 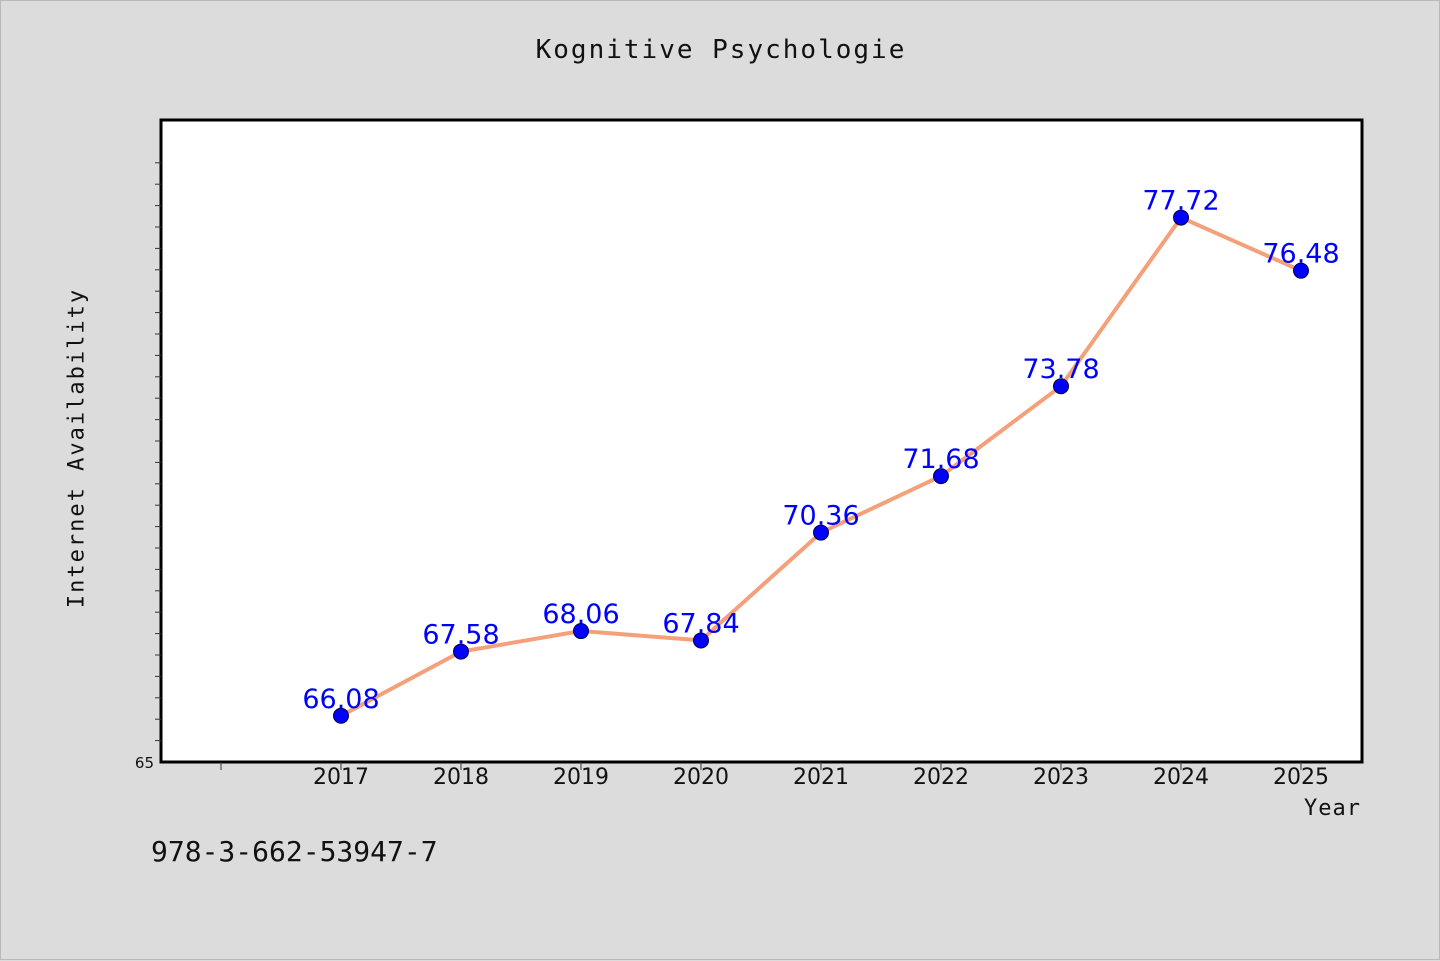 I want to click on y-axis-label-text: Internet Availability, so click(x=77, y=448).